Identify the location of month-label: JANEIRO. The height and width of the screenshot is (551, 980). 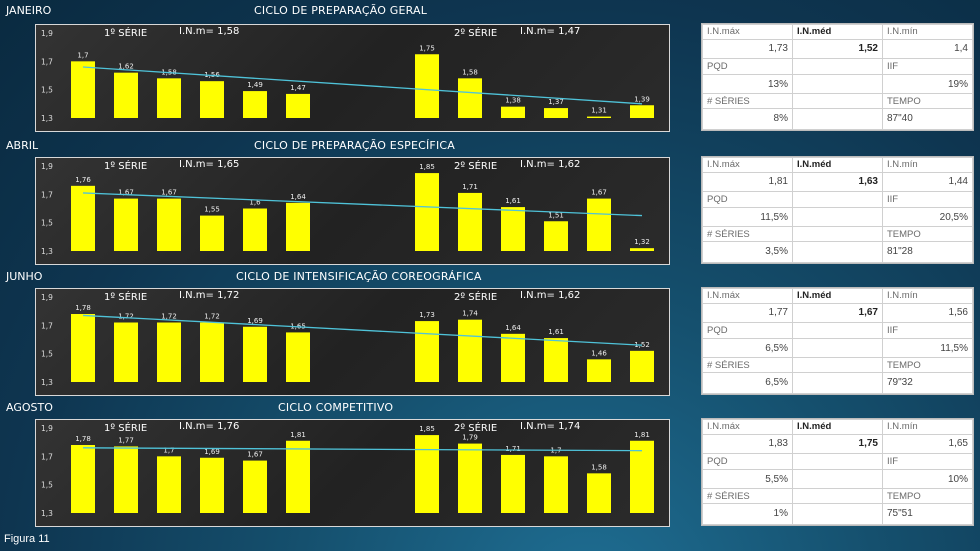
(29, 10).